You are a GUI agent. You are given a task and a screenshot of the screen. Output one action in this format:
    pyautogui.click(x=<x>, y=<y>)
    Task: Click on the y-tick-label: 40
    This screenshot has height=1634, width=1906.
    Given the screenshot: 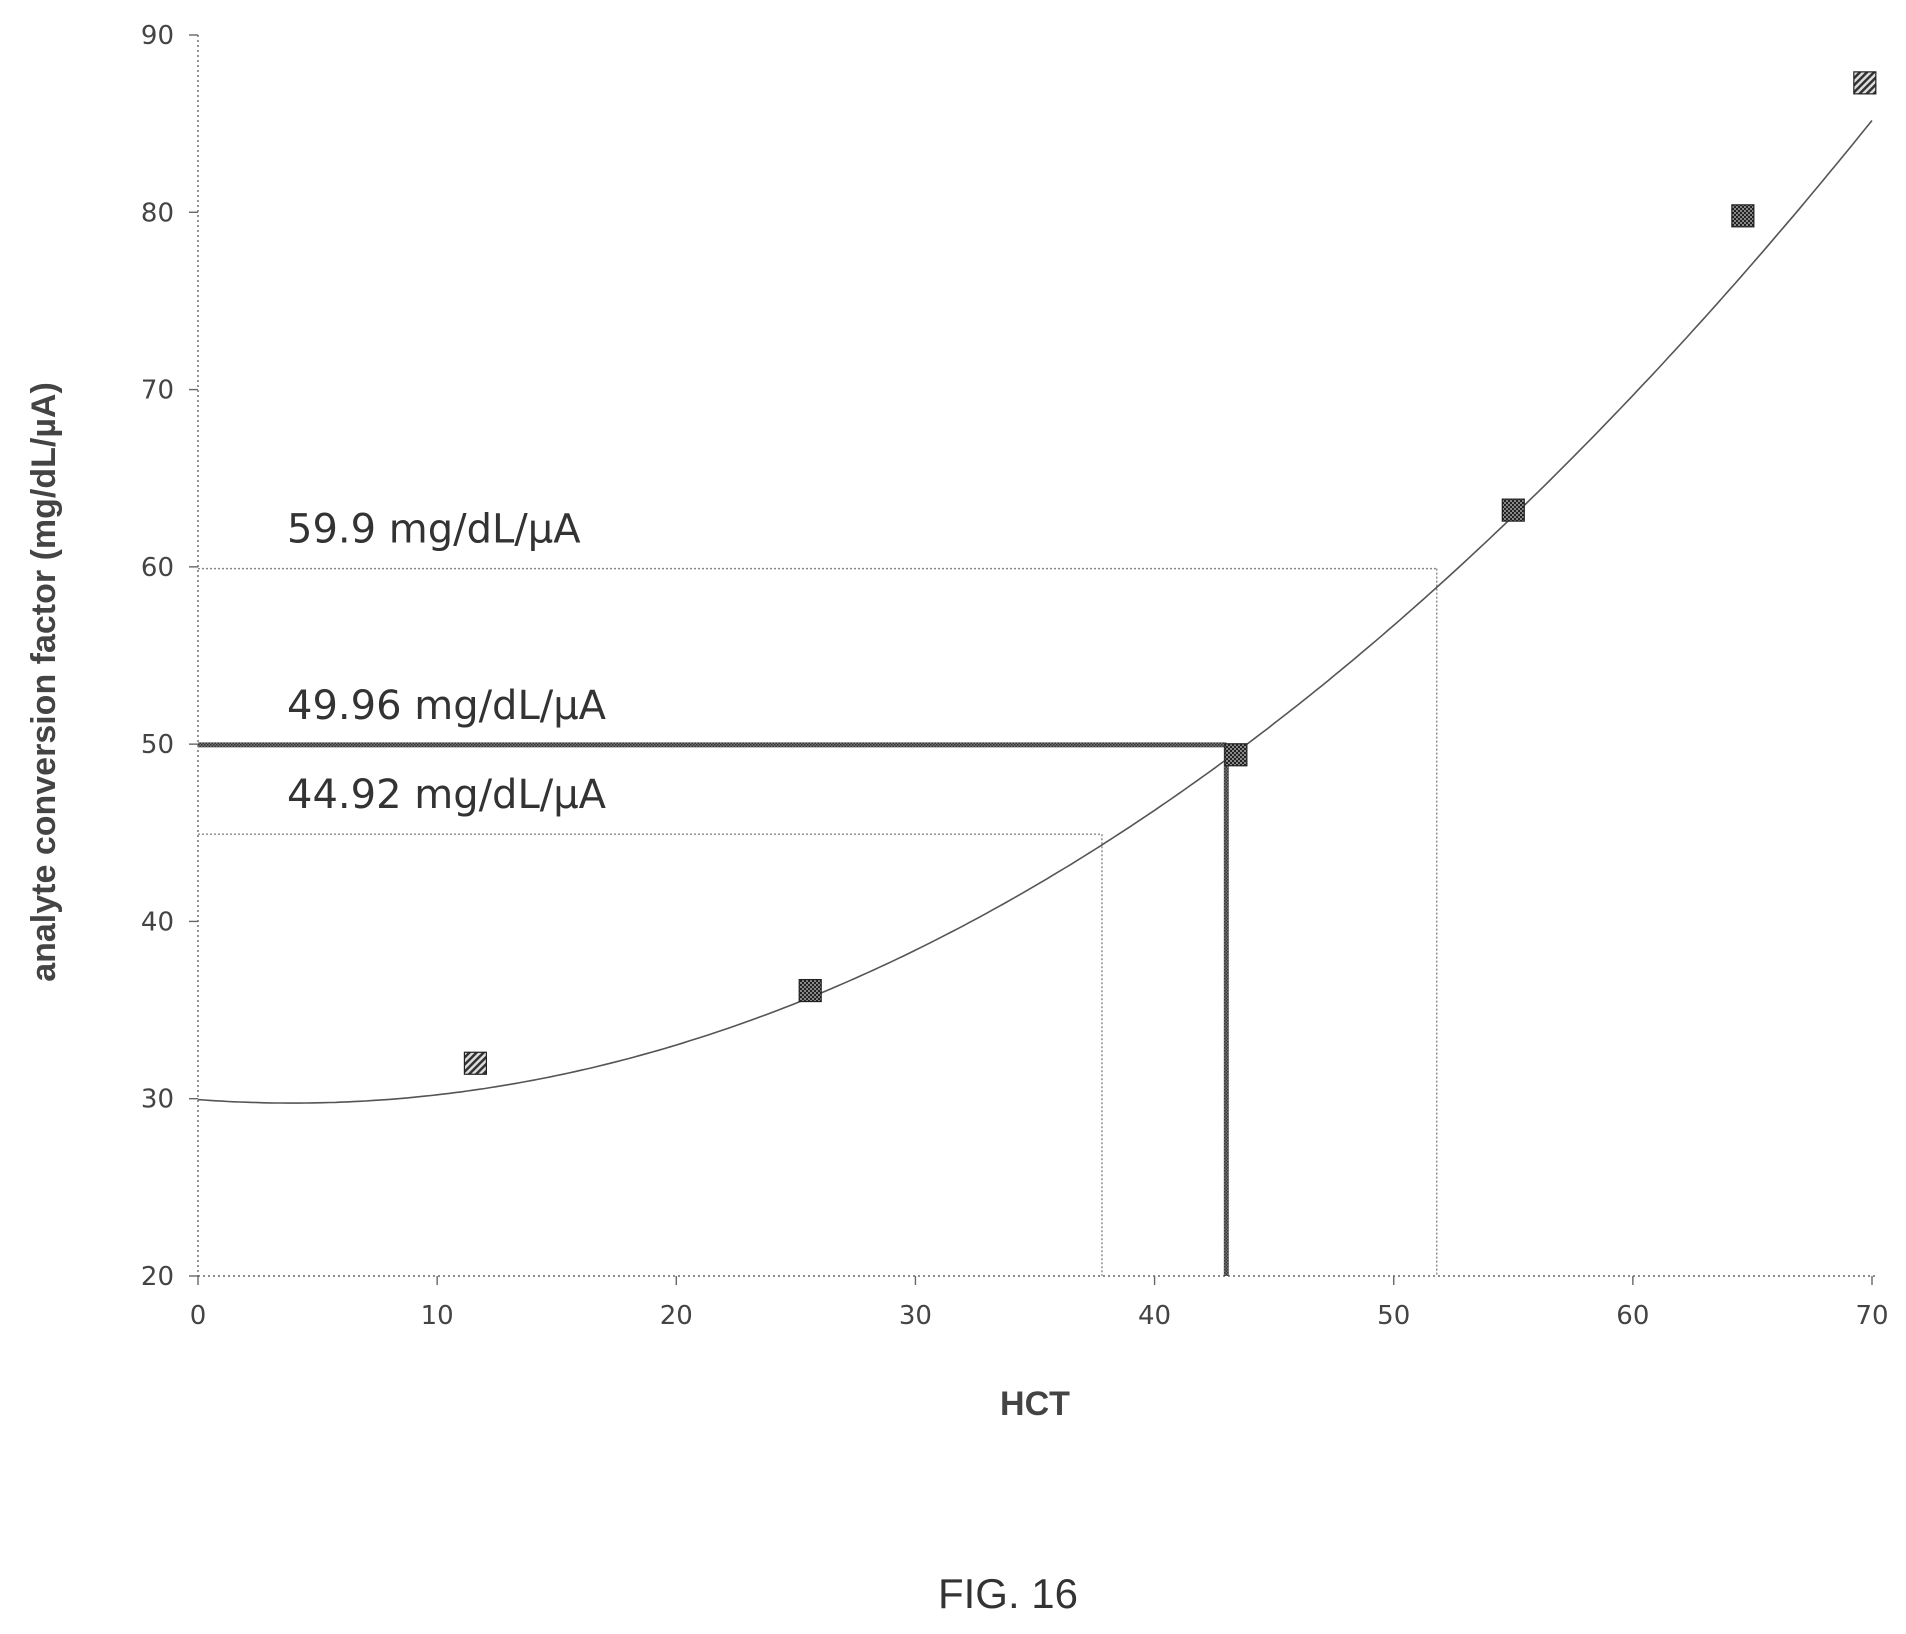 What is the action you would take?
    pyautogui.click(x=157, y=922)
    